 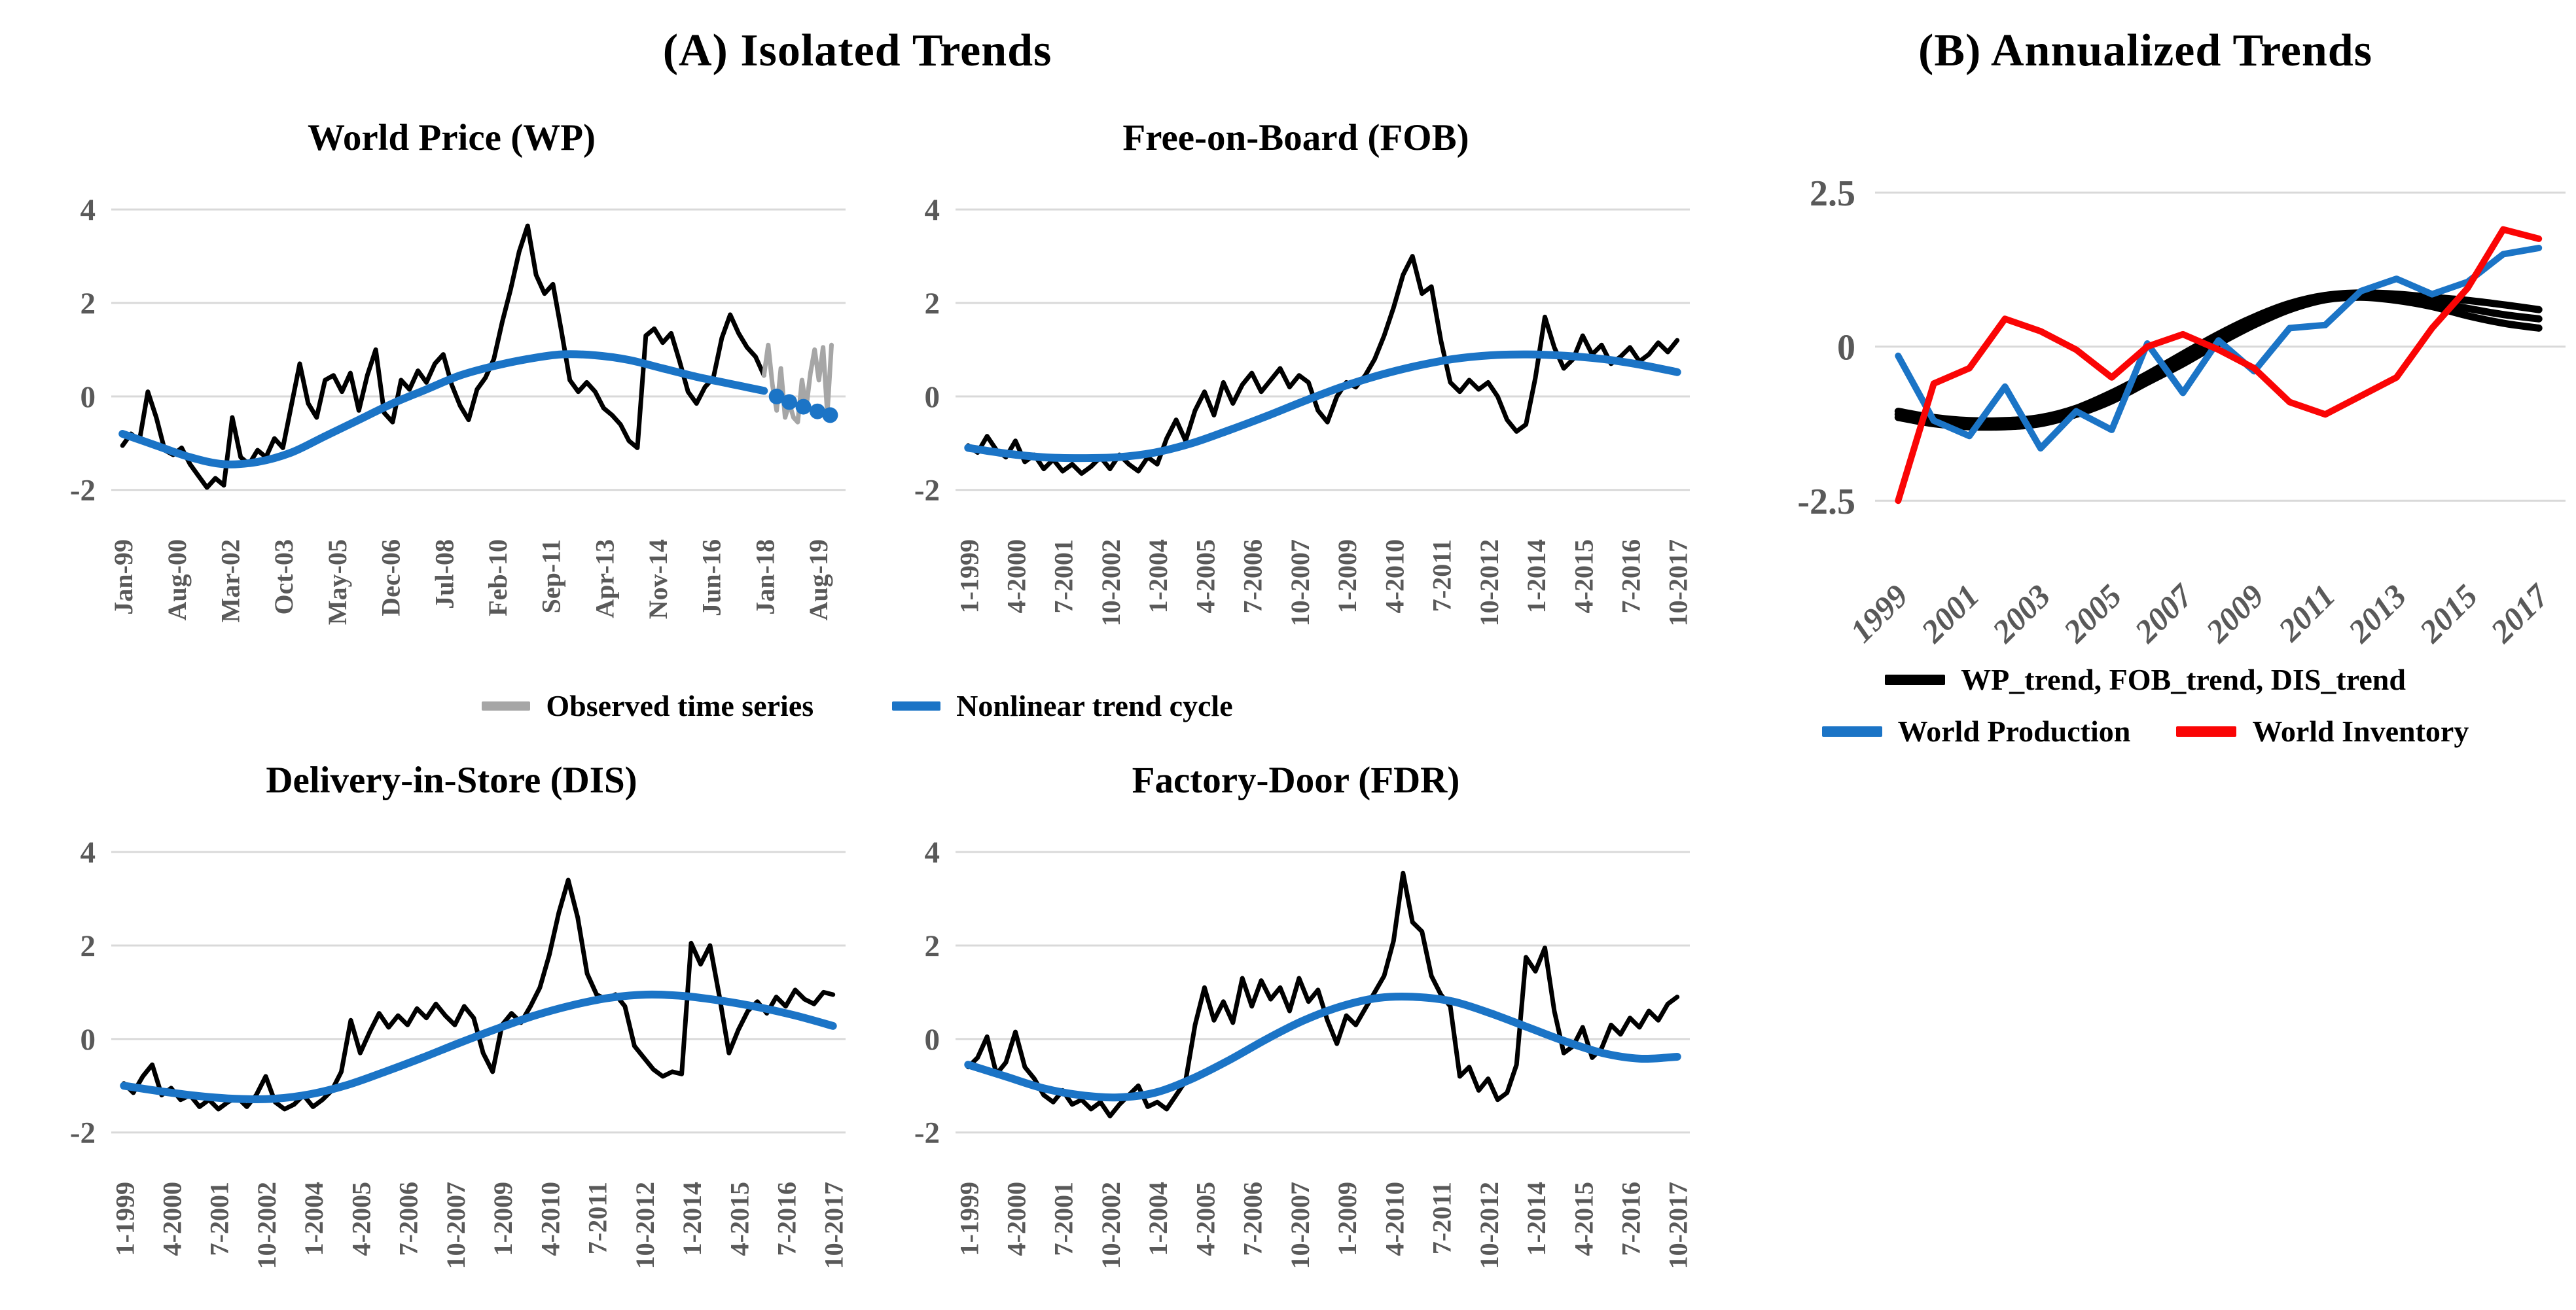 What do you see at coordinates (2145, 680) in the screenshot?
I see `legend-item-trends: WP_trend, FOB_trend, DIS_trend` at bounding box center [2145, 680].